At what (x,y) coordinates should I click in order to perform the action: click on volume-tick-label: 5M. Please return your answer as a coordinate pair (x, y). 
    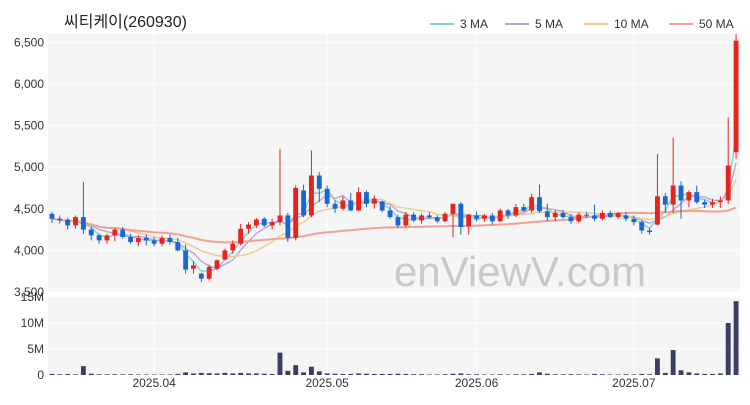
    Looking at the image, I should click on (35, 349).